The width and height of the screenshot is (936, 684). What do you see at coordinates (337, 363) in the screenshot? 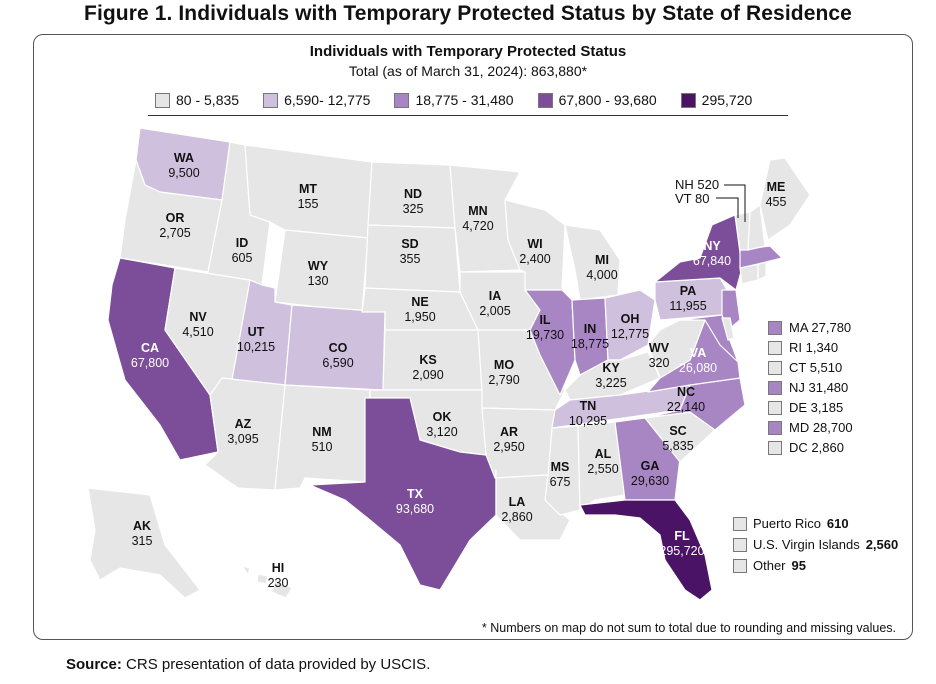
I see `state-value: 6,590` at bounding box center [337, 363].